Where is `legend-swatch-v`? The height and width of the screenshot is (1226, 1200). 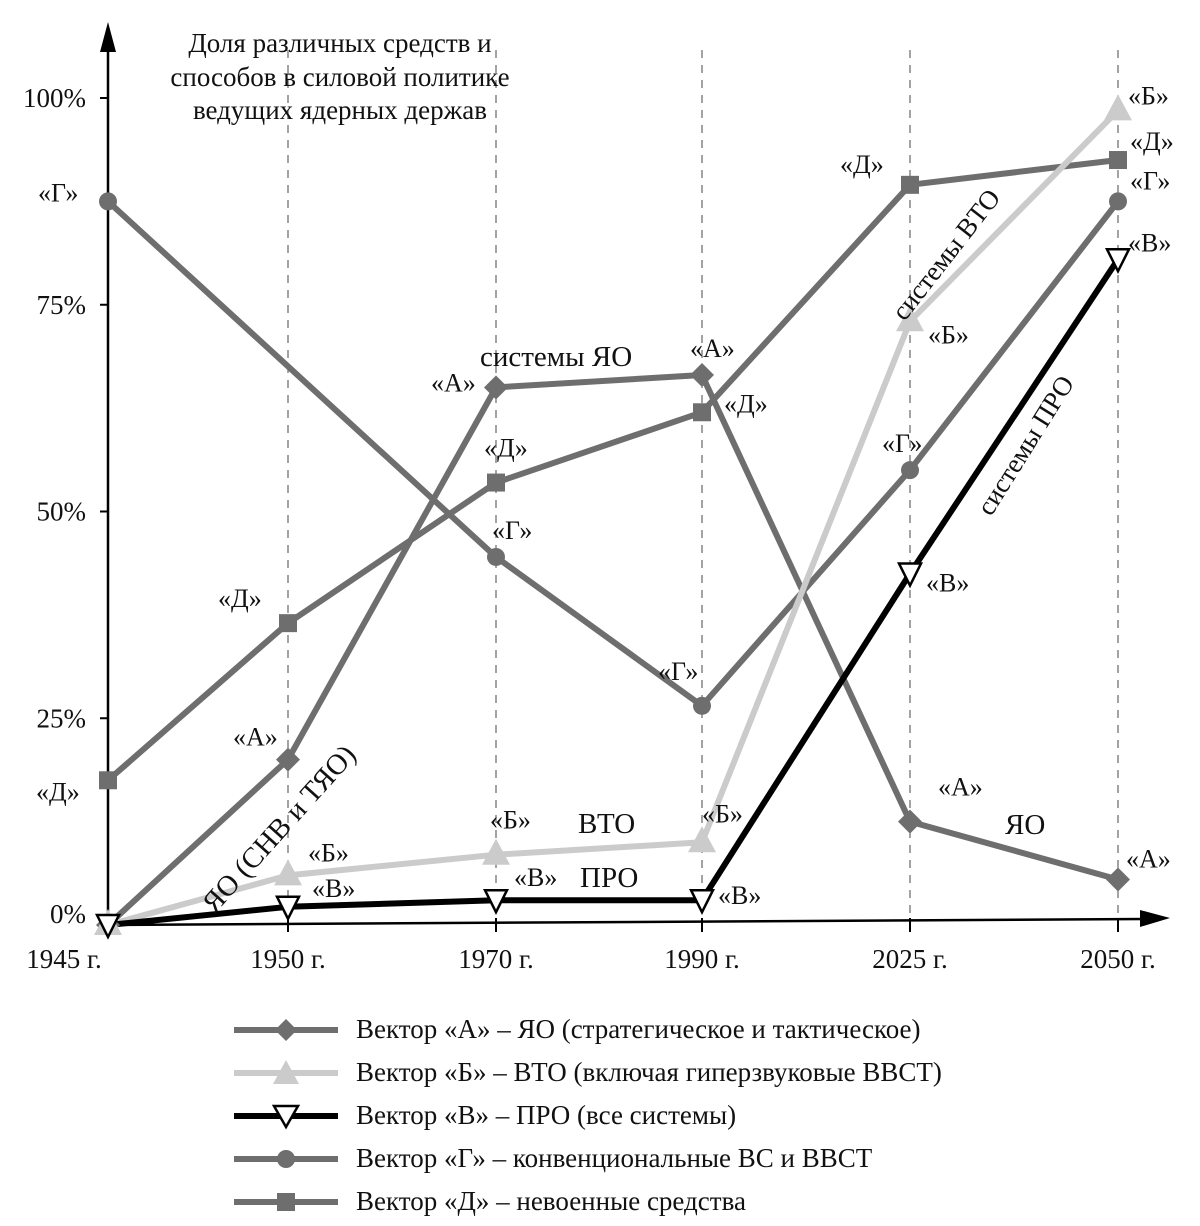 legend-swatch-v is located at coordinates (286, 1117).